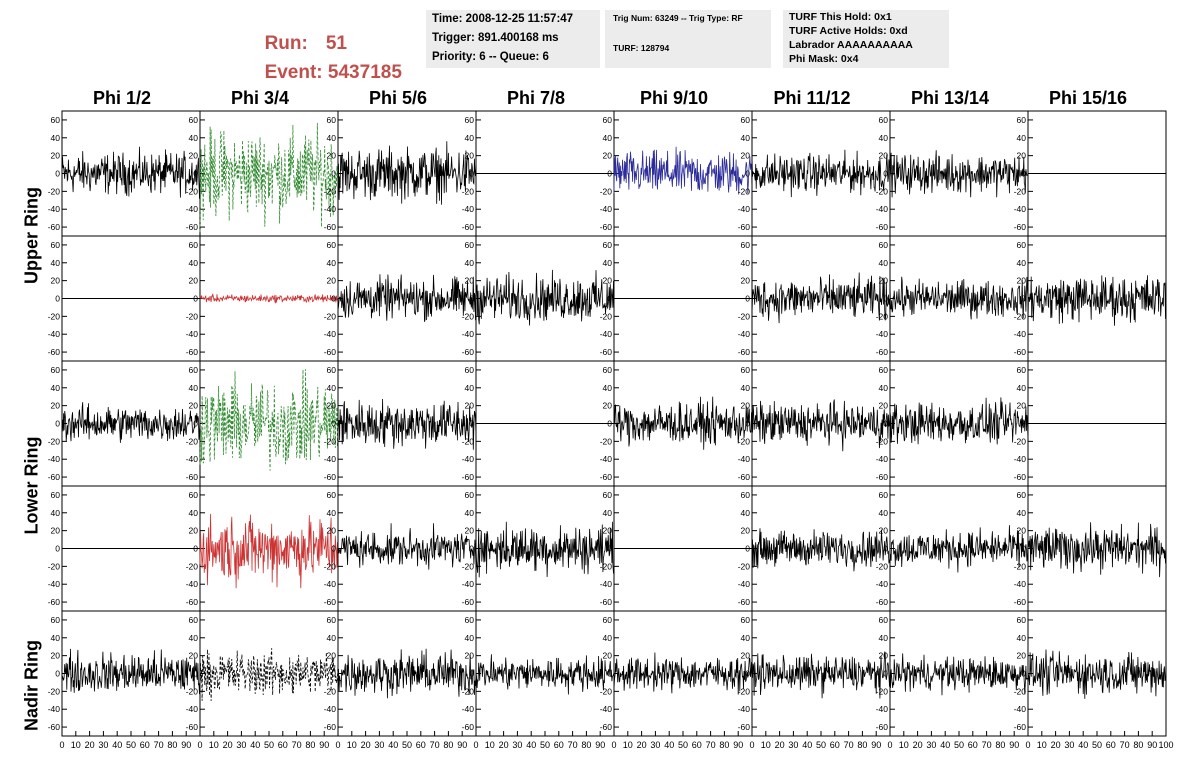  Describe the element at coordinates (559, 745) in the screenshot. I see `x-tick-label: 60` at that location.